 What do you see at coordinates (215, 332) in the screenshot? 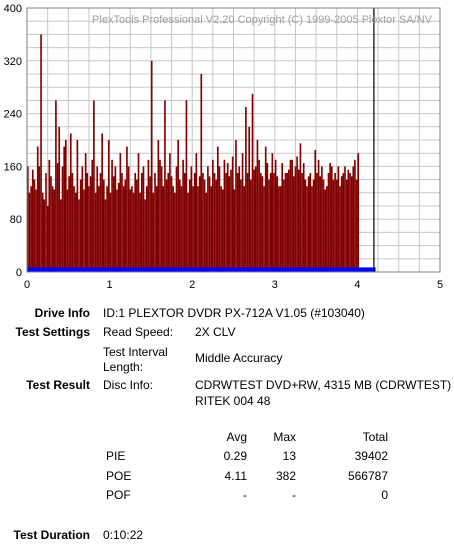
I see `read-speed-value: 2X CLV` at bounding box center [215, 332].